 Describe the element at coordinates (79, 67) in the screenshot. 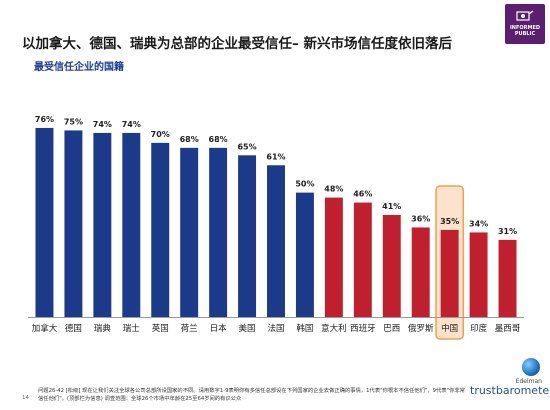

I see `chart-subtitle: 最受信任企业的国籍` at that location.